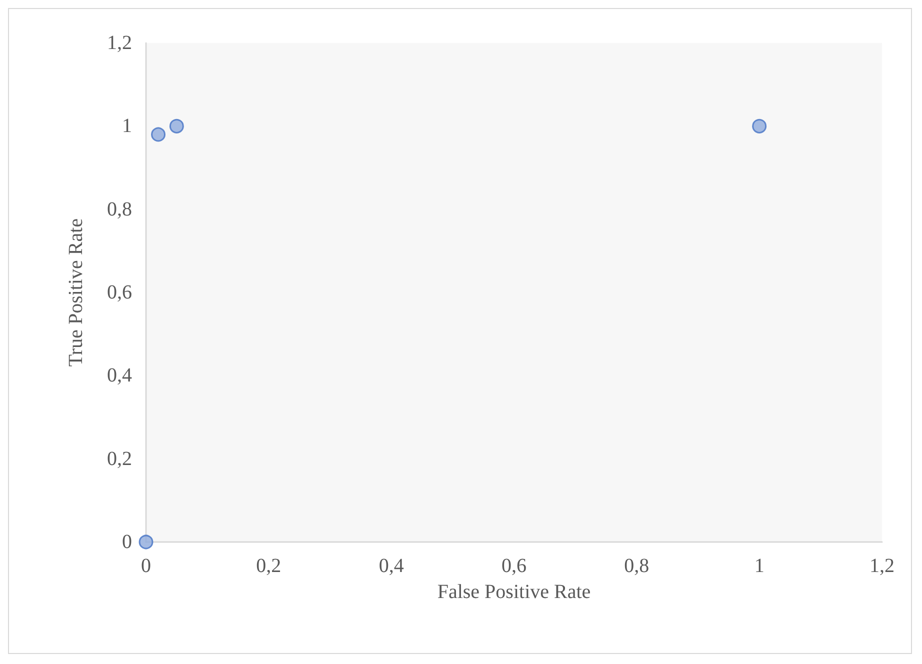  I want to click on y-tick-label: 0,4, so click(119, 375).